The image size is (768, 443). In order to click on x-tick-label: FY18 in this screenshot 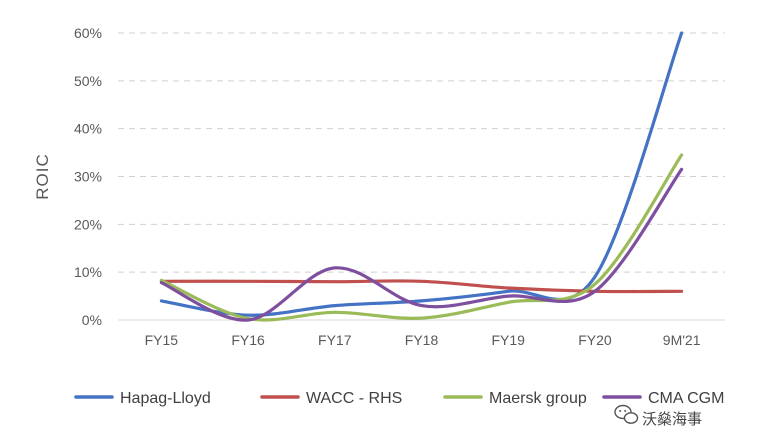, I will do `click(422, 340)`.